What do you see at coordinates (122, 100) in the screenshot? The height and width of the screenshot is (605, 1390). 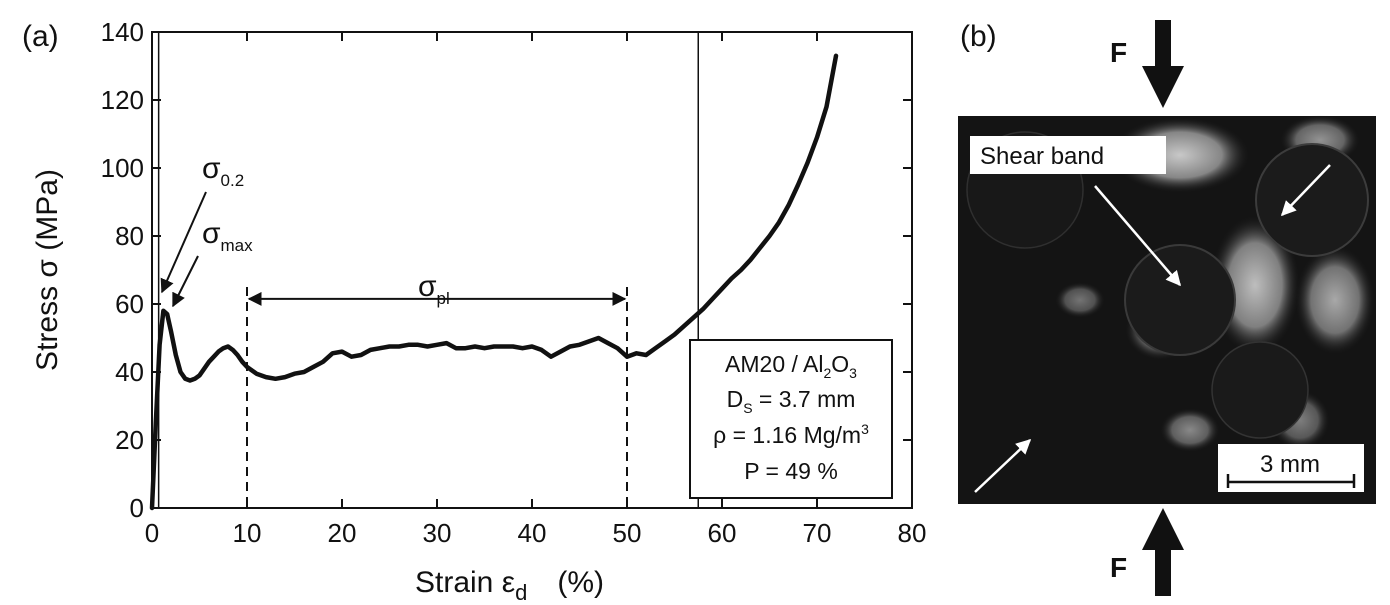 I see `y-tick-label: 120` at bounding box center [122, 100].